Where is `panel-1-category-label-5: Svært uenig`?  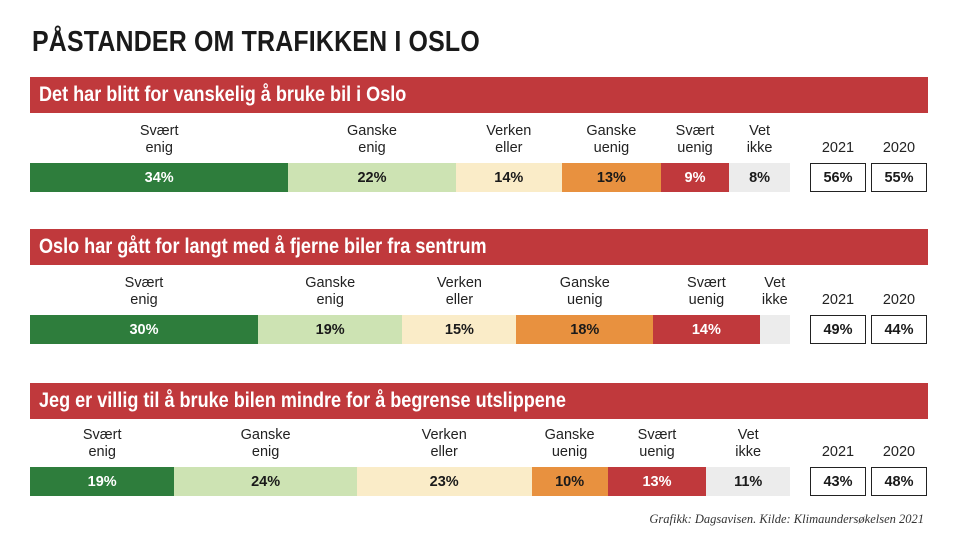
panel-1-category-label-5: Svært uenig is located at coordinates (695, 139).